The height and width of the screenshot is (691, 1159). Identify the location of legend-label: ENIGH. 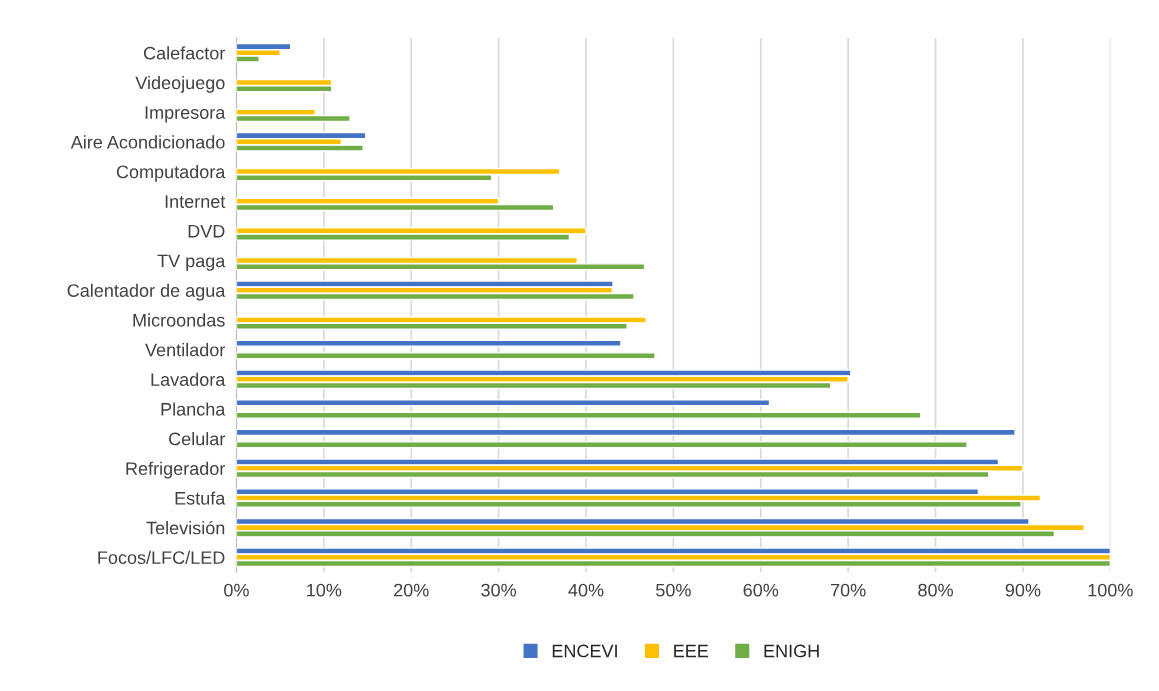
(791, 651).